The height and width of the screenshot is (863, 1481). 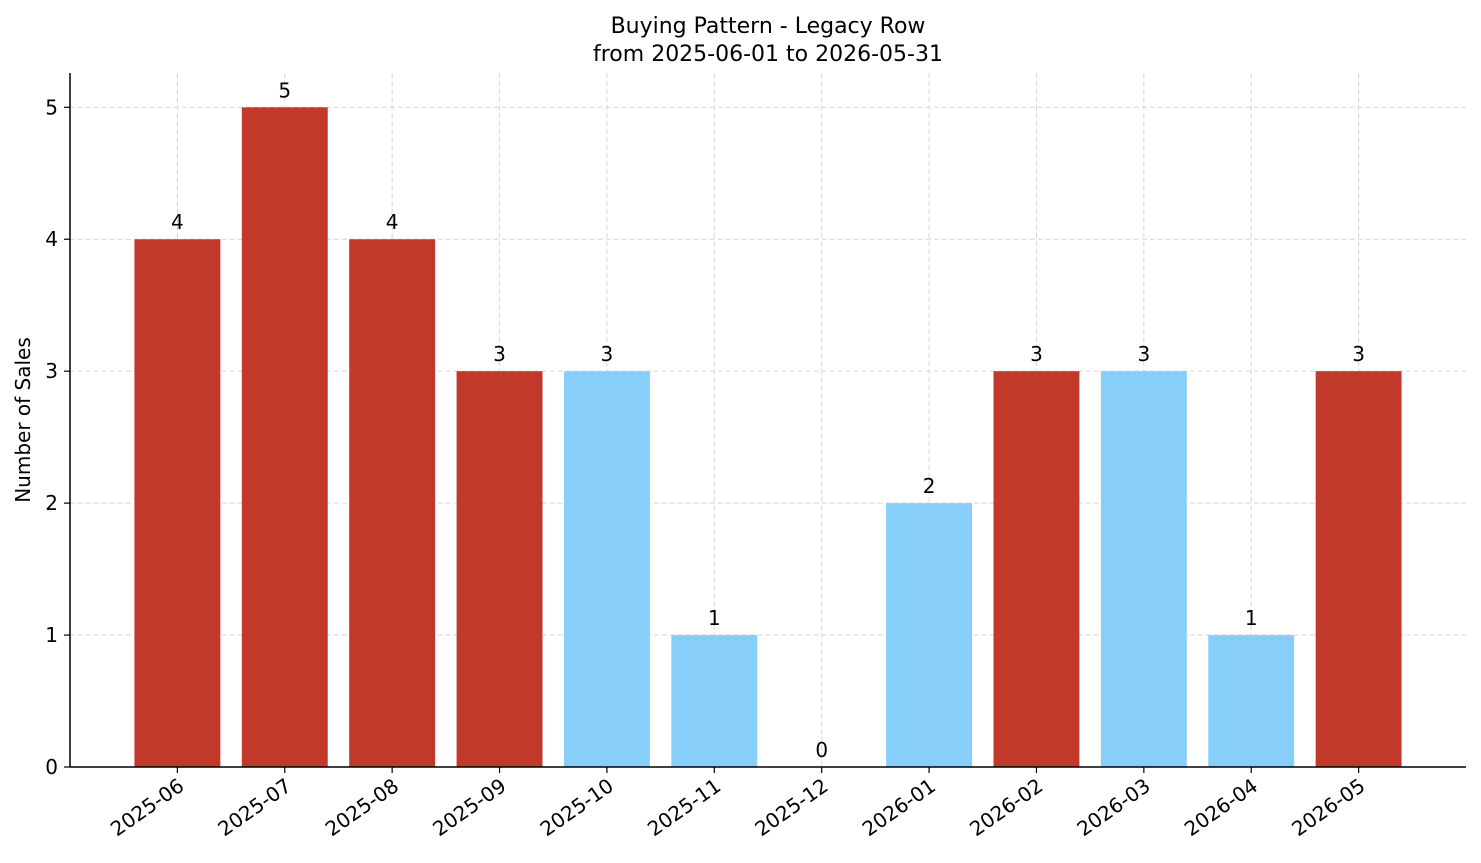 I want to click on y-tick-label: 3, so click(x=51, y=371).